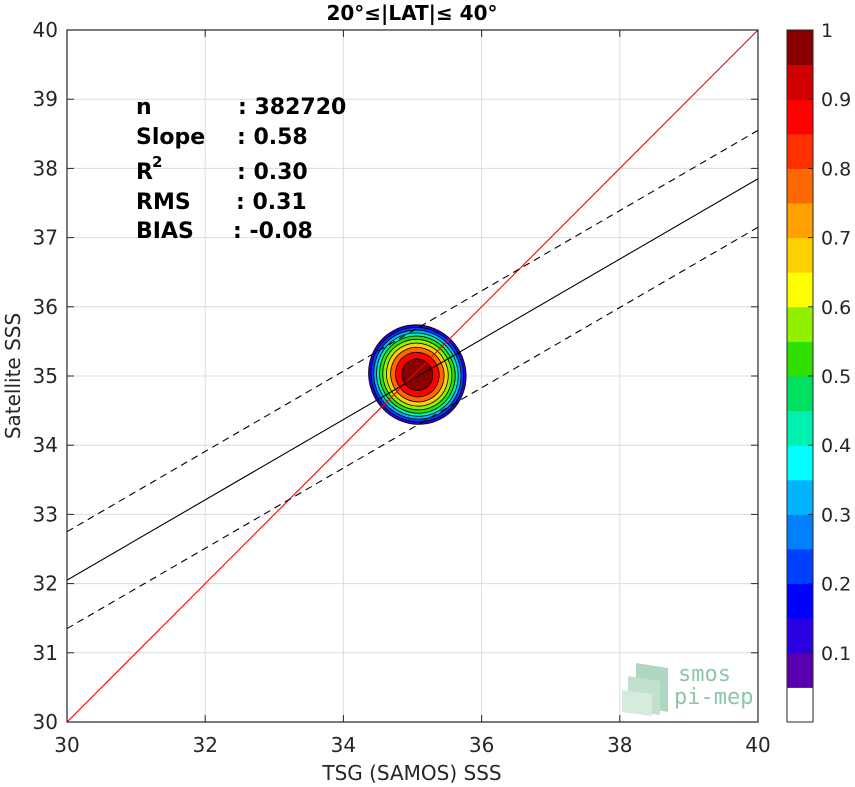 This screenshot has height=787, width=855. Describe the element at coordinates (45, 653) in the screenshot. I see `y-tick-label: 31` at that location.